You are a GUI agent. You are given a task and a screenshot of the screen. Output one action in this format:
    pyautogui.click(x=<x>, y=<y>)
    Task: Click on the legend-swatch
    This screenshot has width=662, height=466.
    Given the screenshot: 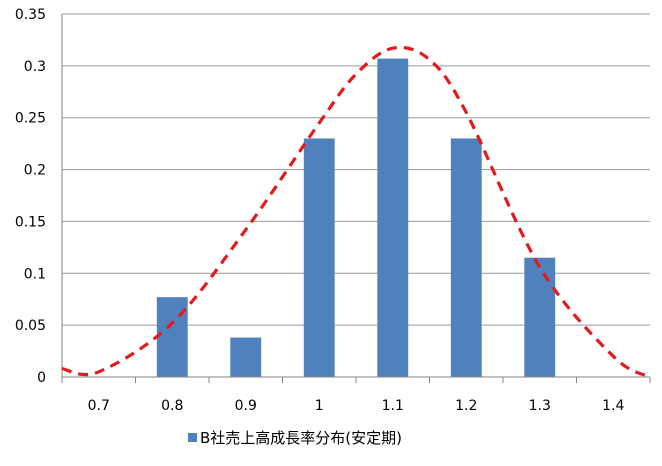 What is the action you would take?
    pyautogui.click(x=192, y=437)
    